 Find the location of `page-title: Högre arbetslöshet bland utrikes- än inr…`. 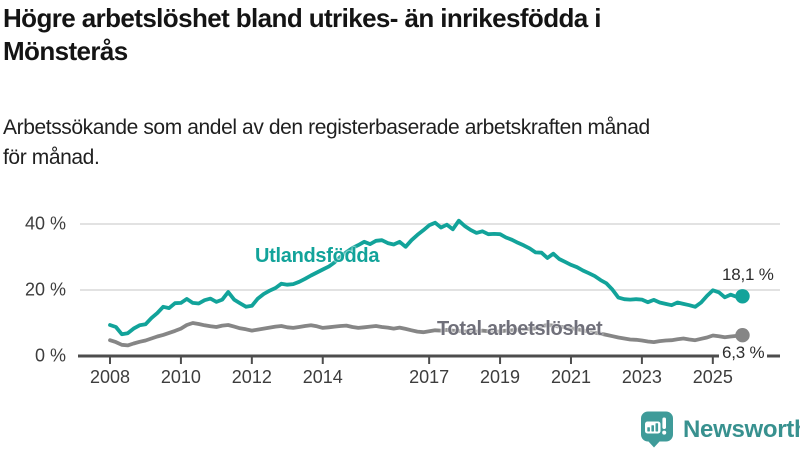

page-title: Högre arbetslöshet bland utrikes- än inr… is located at coordinates (399, 35).